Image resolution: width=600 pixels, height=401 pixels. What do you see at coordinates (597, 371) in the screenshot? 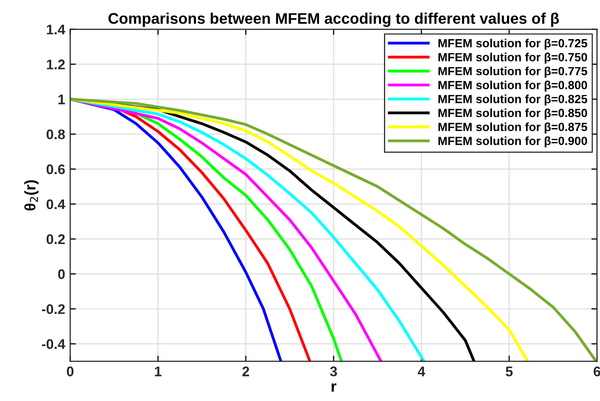
I see `x-tick-label: 6` at bounding box center [597, 371].